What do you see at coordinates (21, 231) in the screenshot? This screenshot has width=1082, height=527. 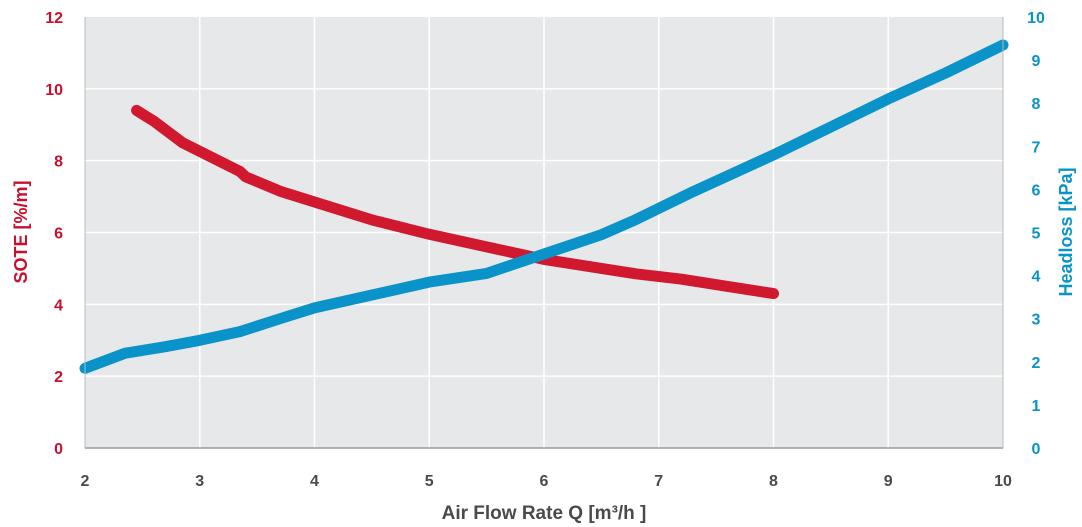 I see `y-axis-label-left: SOTE [%/m]` at bounding box center [21, 231].